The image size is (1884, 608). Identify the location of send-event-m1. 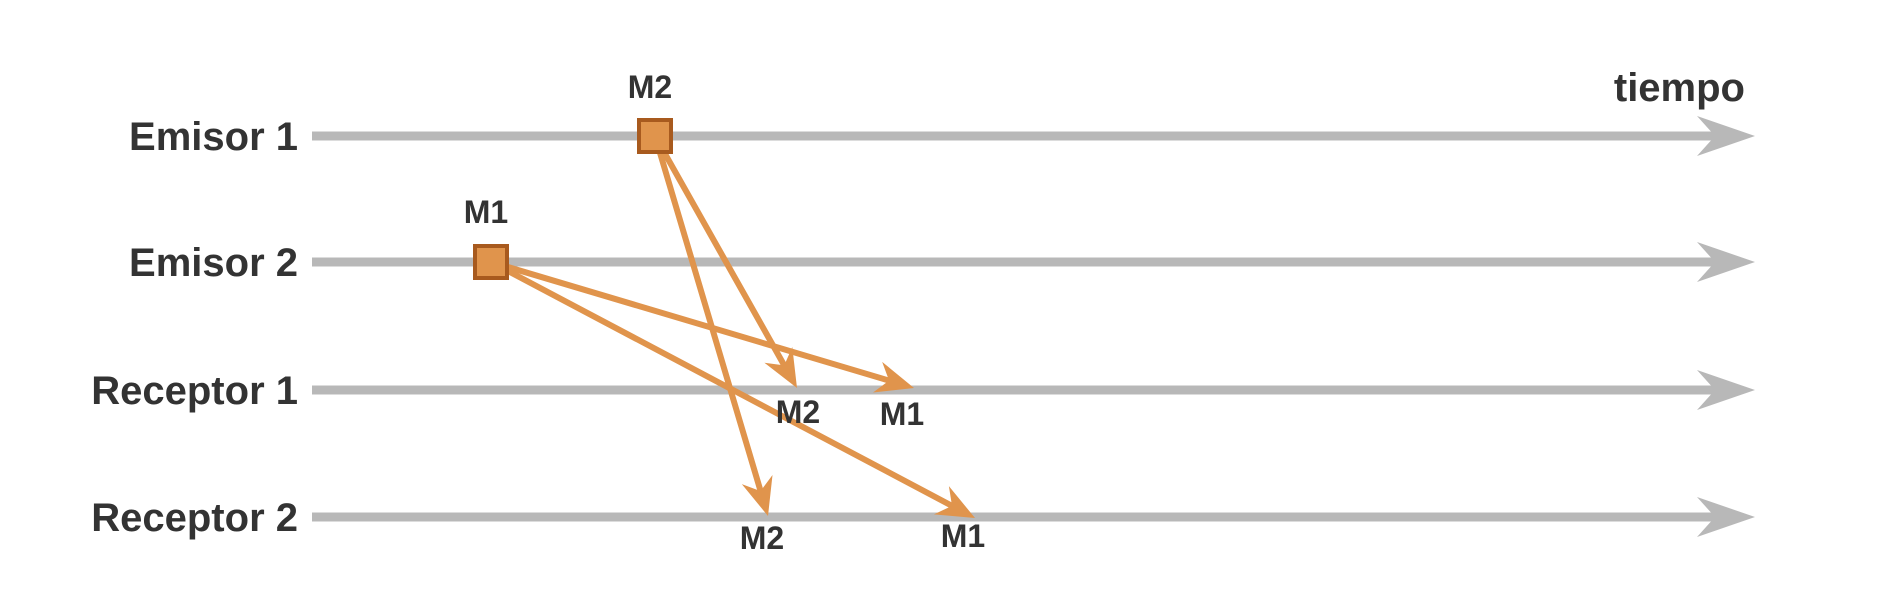
(491, 262).